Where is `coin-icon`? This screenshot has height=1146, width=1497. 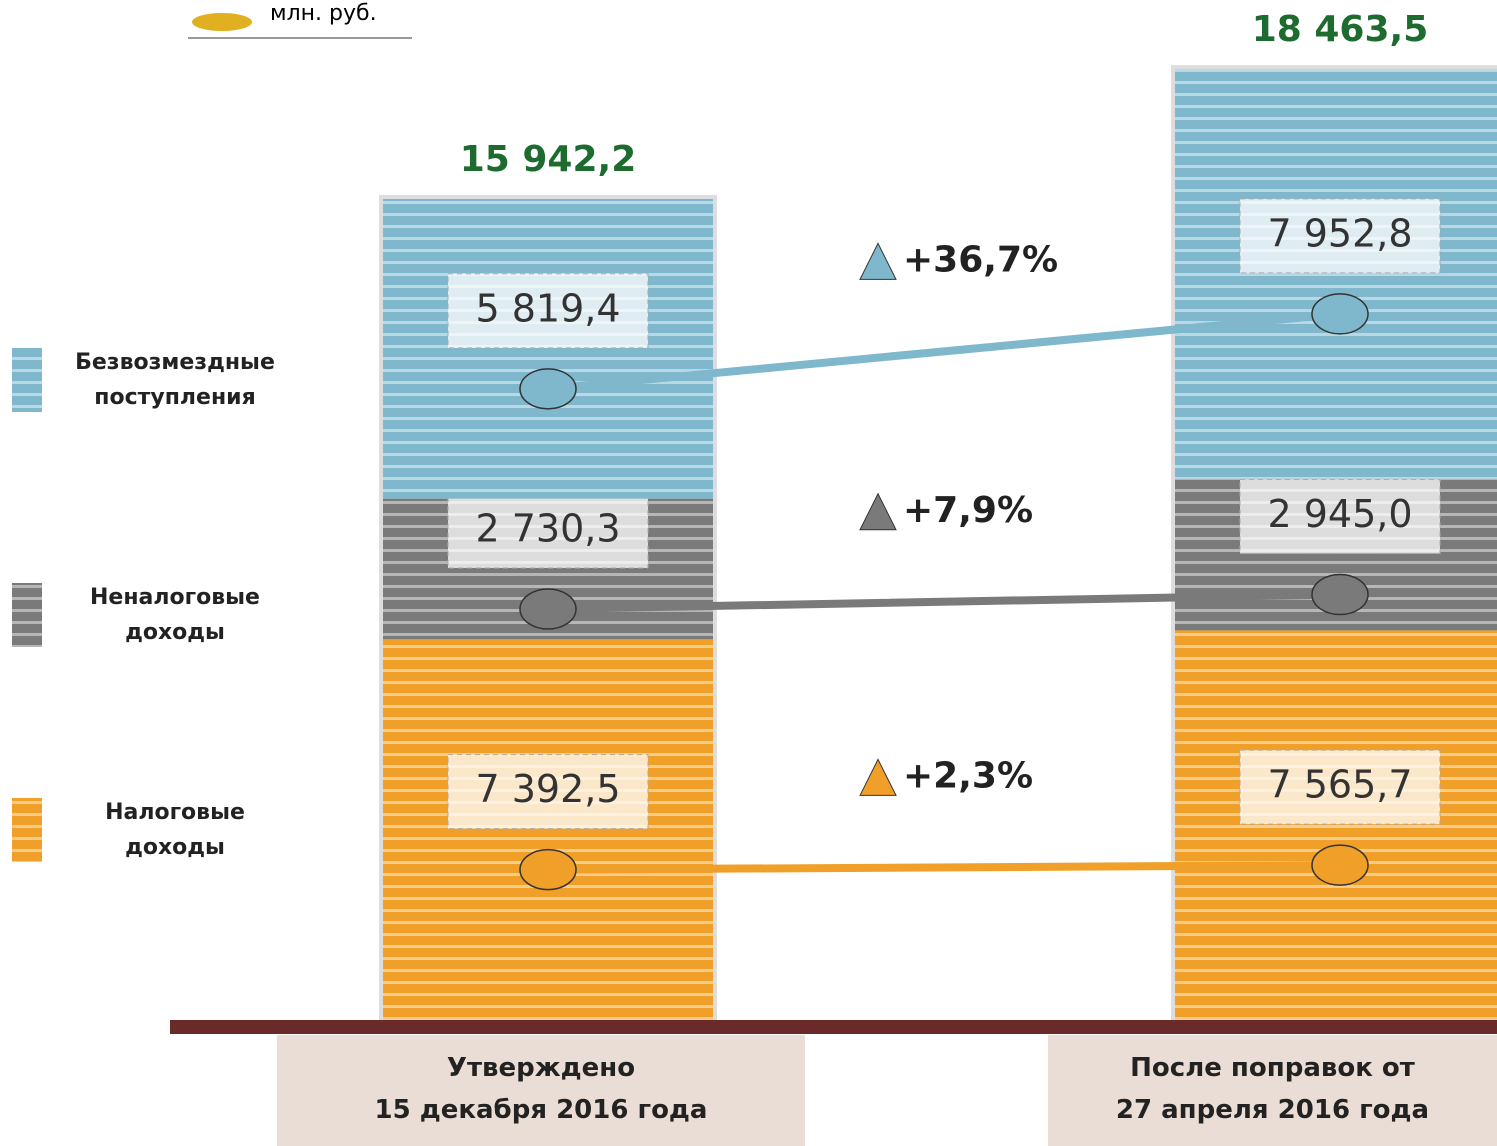 coin-icon is located at coordinates (222, 22).